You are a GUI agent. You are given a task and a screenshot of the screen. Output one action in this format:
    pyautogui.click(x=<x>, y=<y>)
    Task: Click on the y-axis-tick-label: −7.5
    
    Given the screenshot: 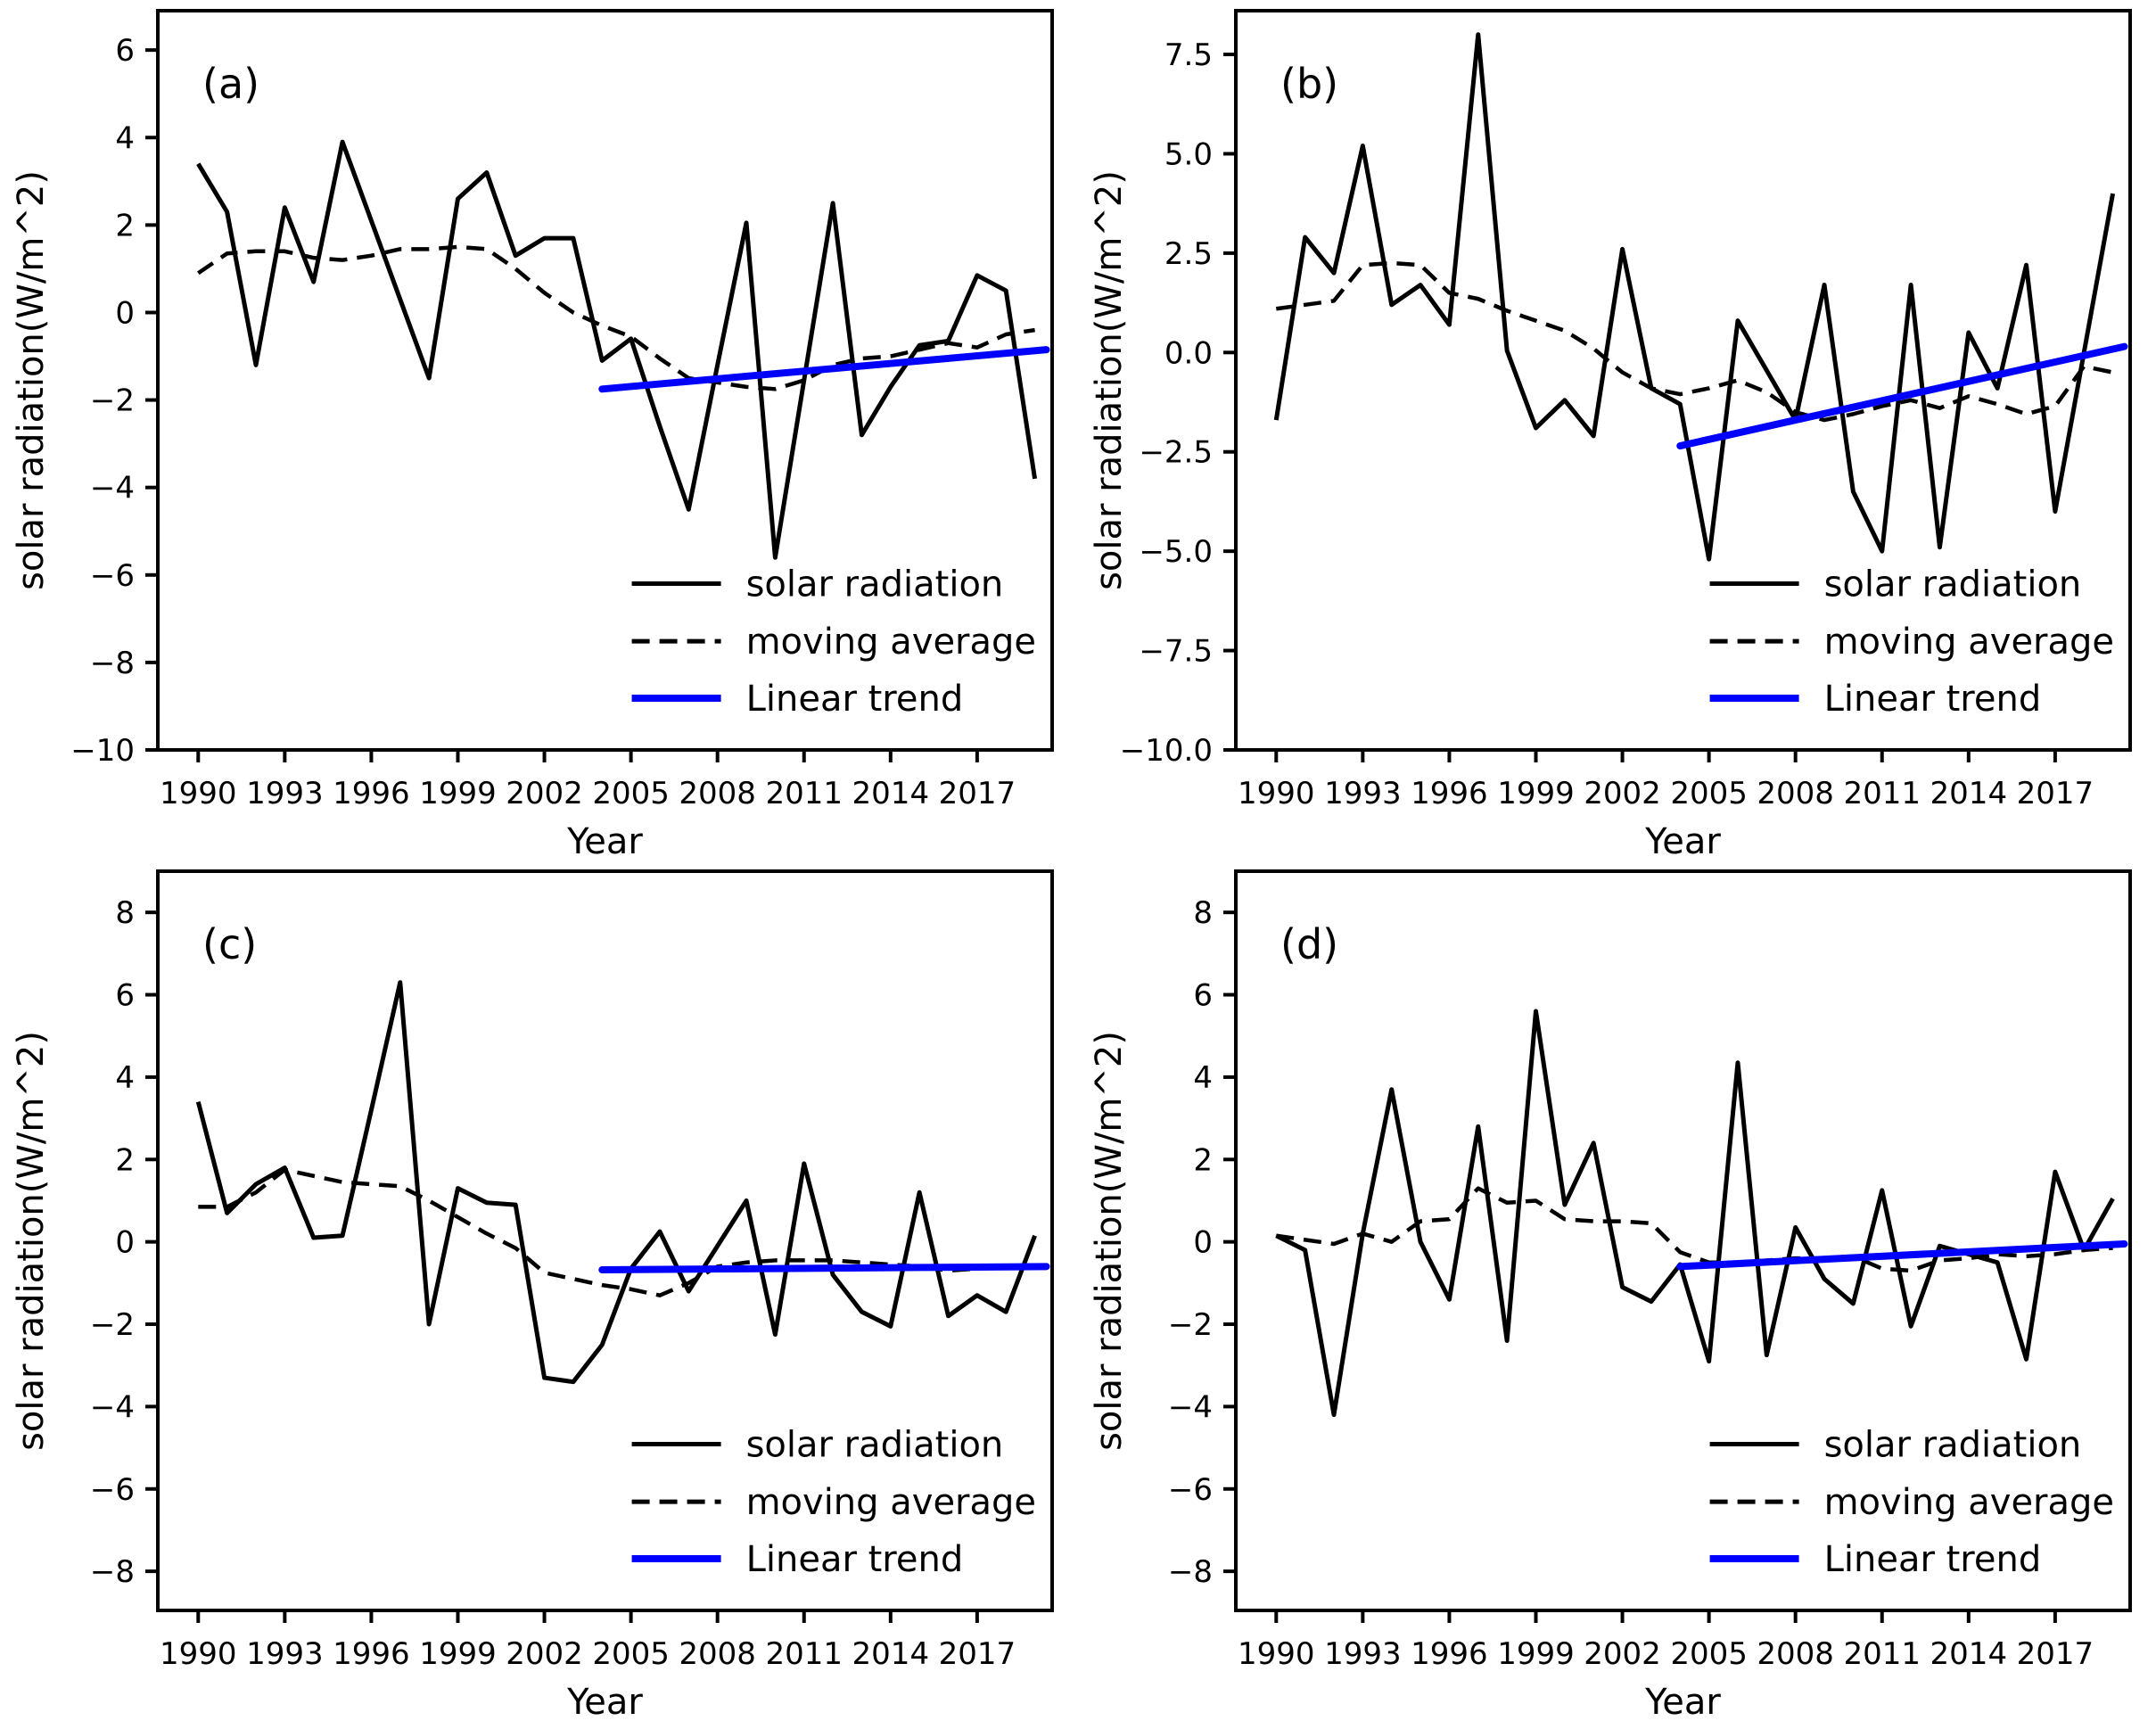 What is the action you would take?
    pyautogui.click(x=1176, y=652)
    